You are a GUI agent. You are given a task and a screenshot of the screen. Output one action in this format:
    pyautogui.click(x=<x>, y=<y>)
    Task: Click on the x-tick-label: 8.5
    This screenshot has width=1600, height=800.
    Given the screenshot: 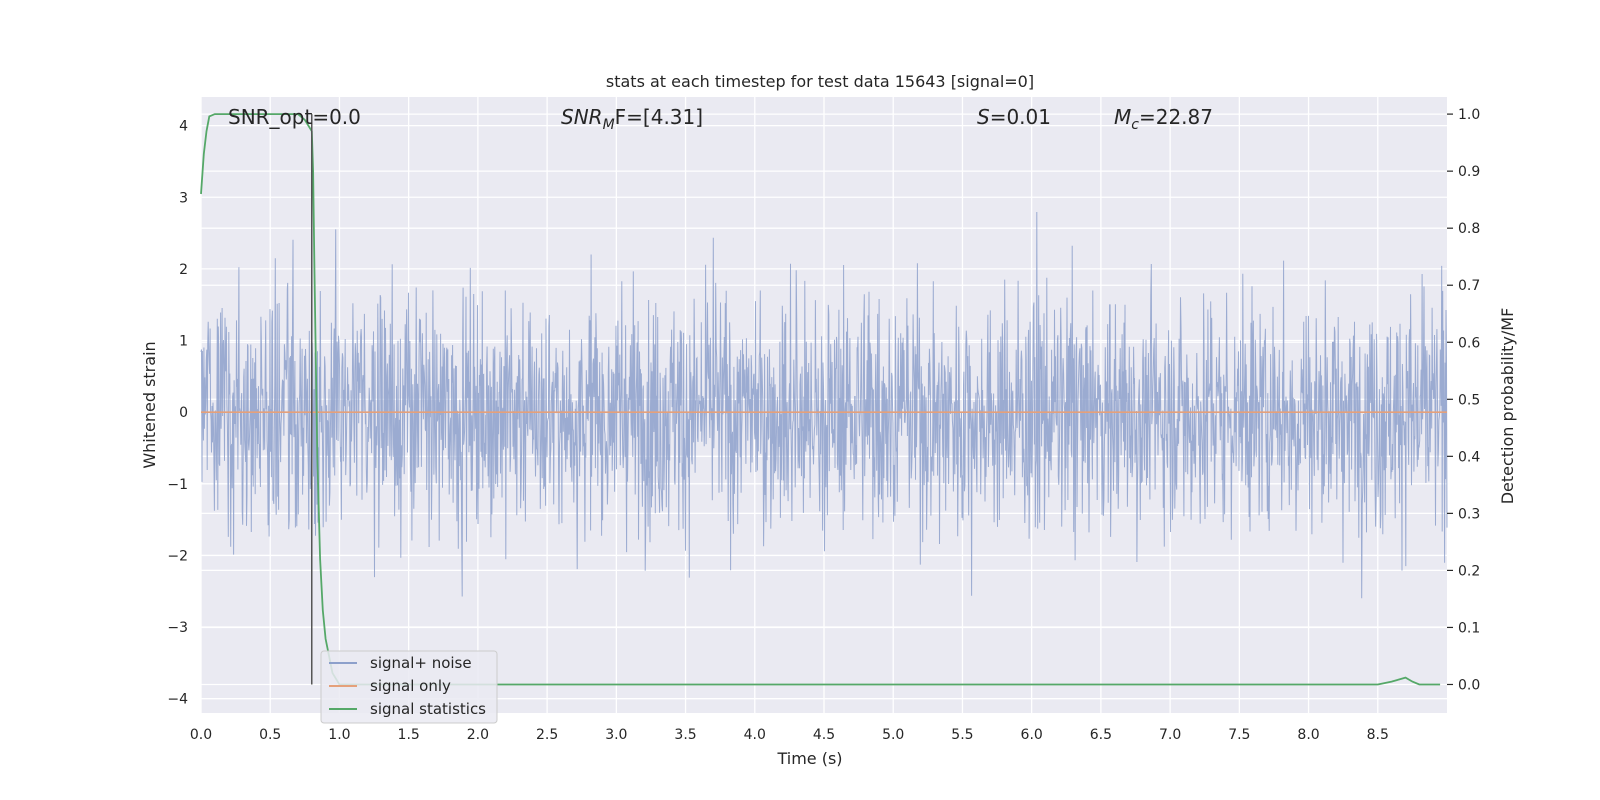 What is the action you would take?
    pyautogui.click(x=1378, y=735)
    